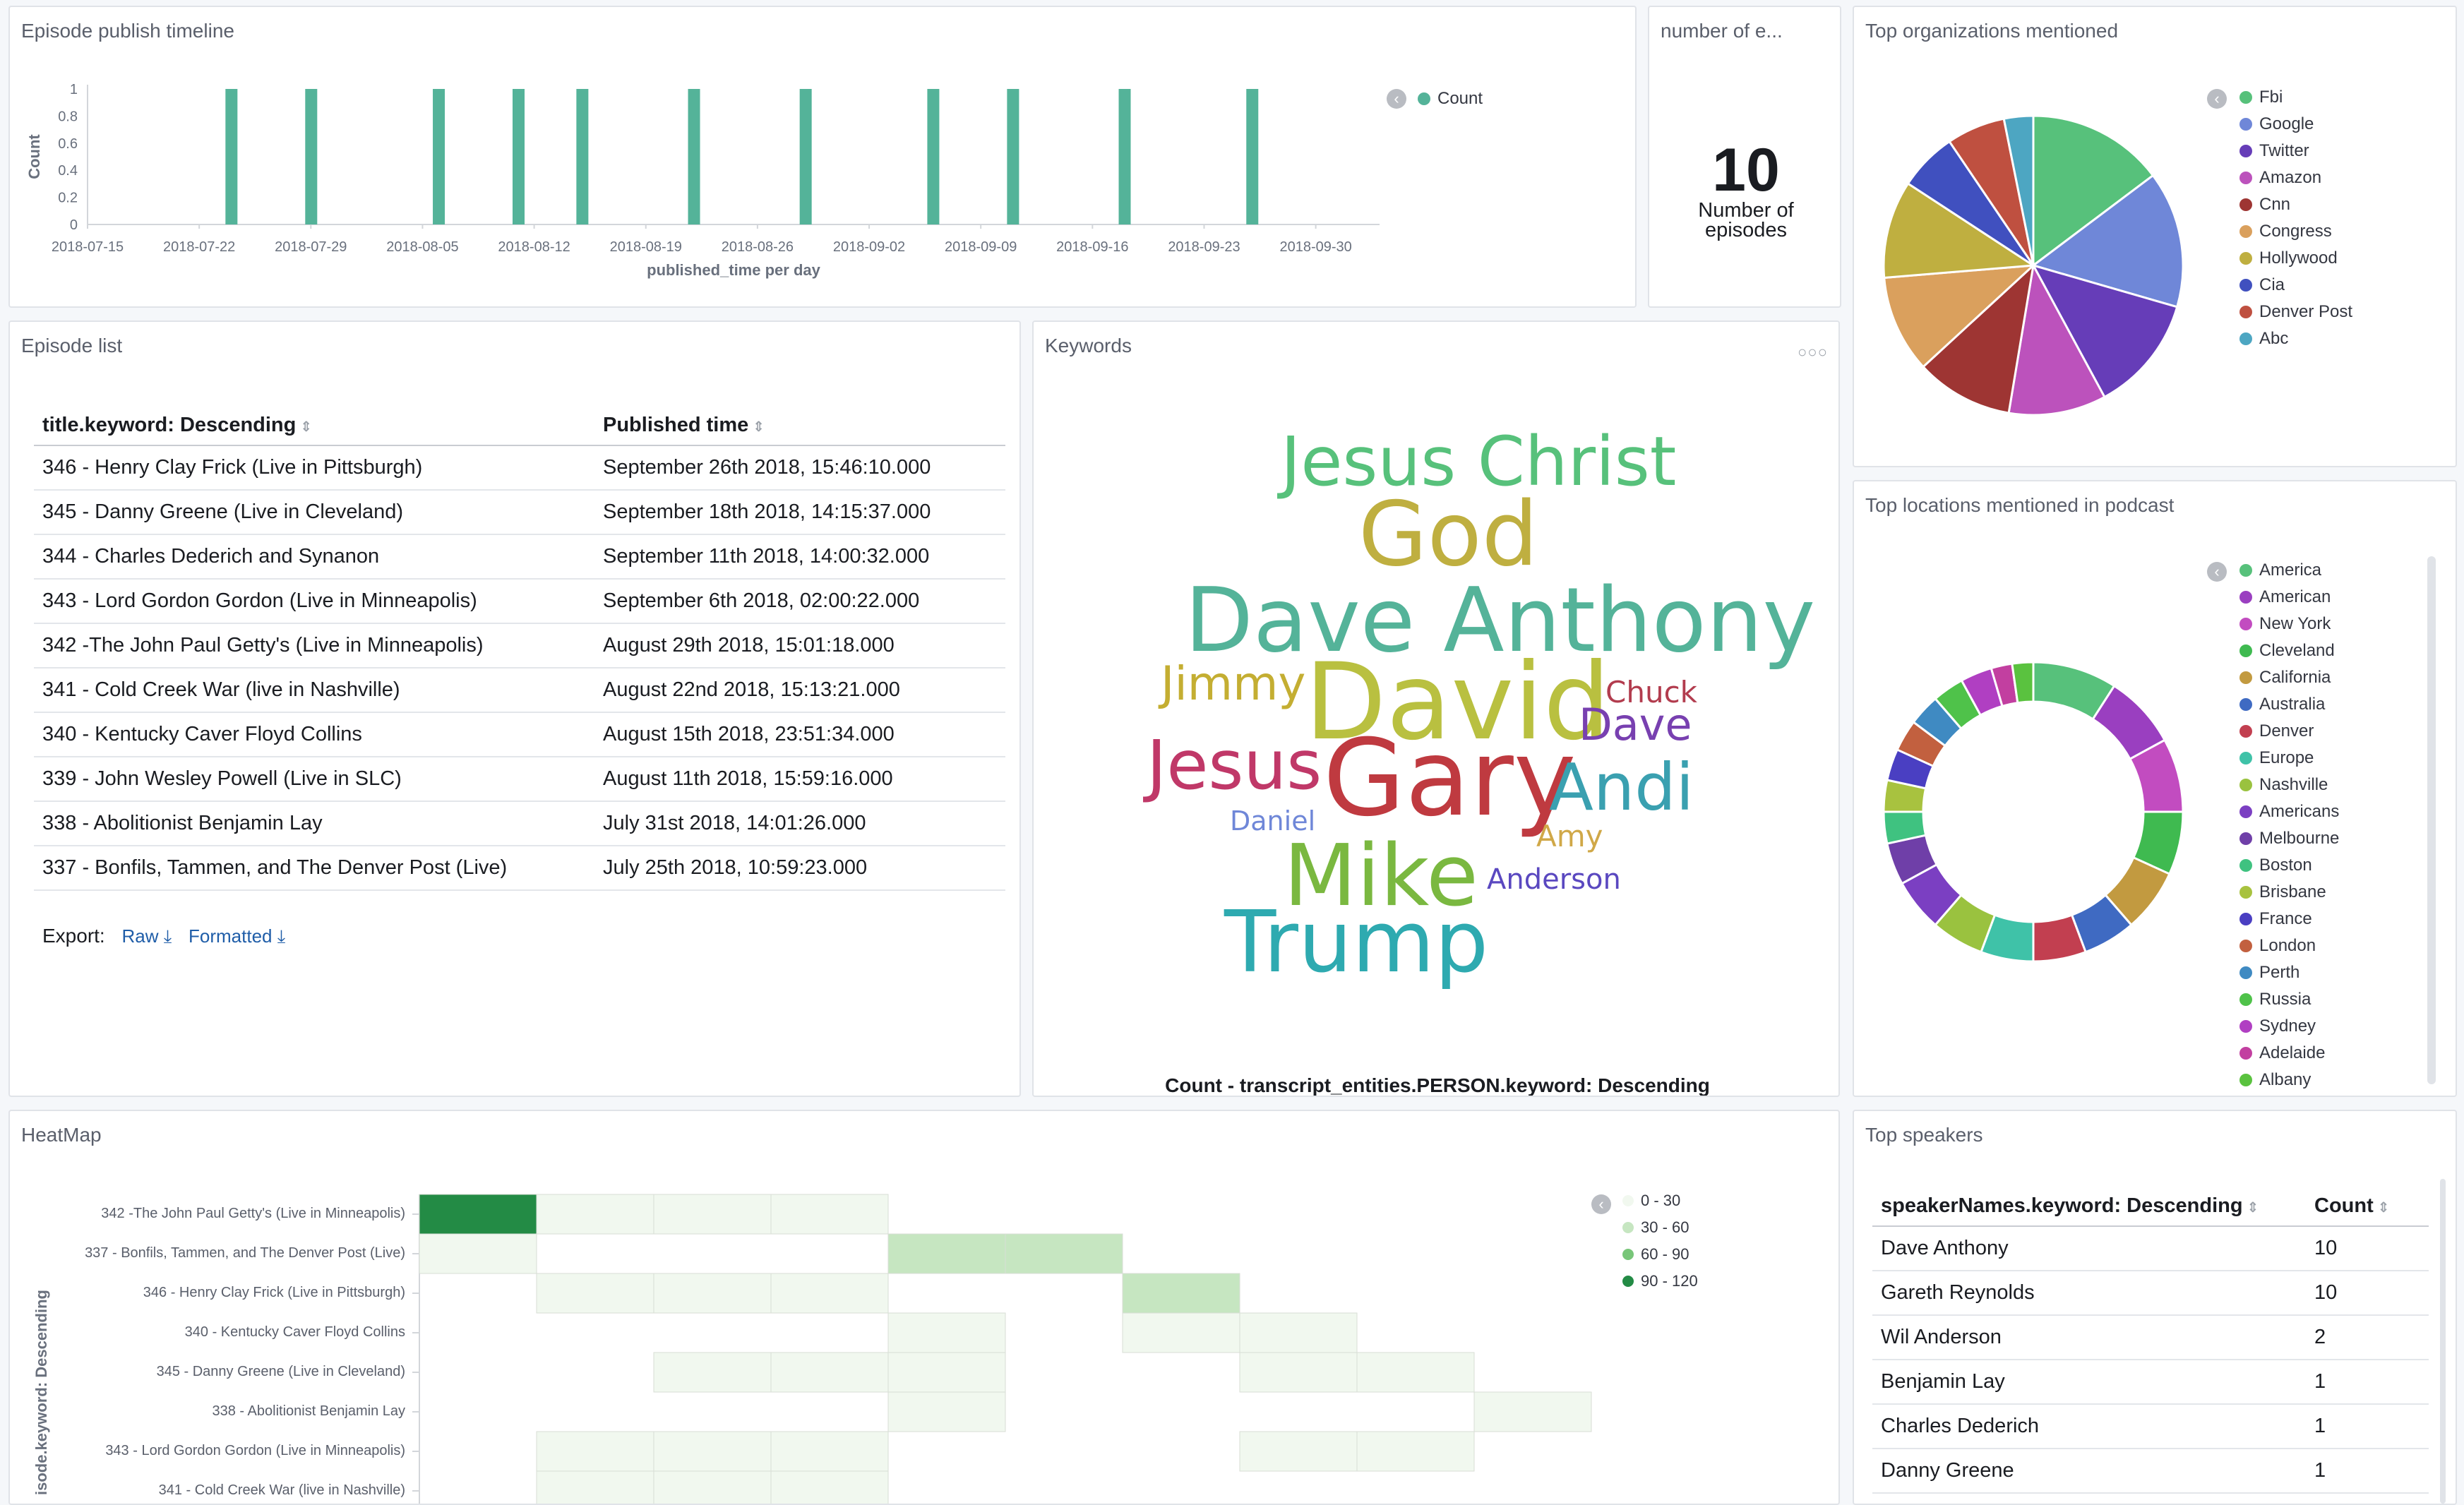 The height and width of the screenshot is (1505, 2464). I want to click on keyword-word: Dave Anthony, so click(1500, 620).